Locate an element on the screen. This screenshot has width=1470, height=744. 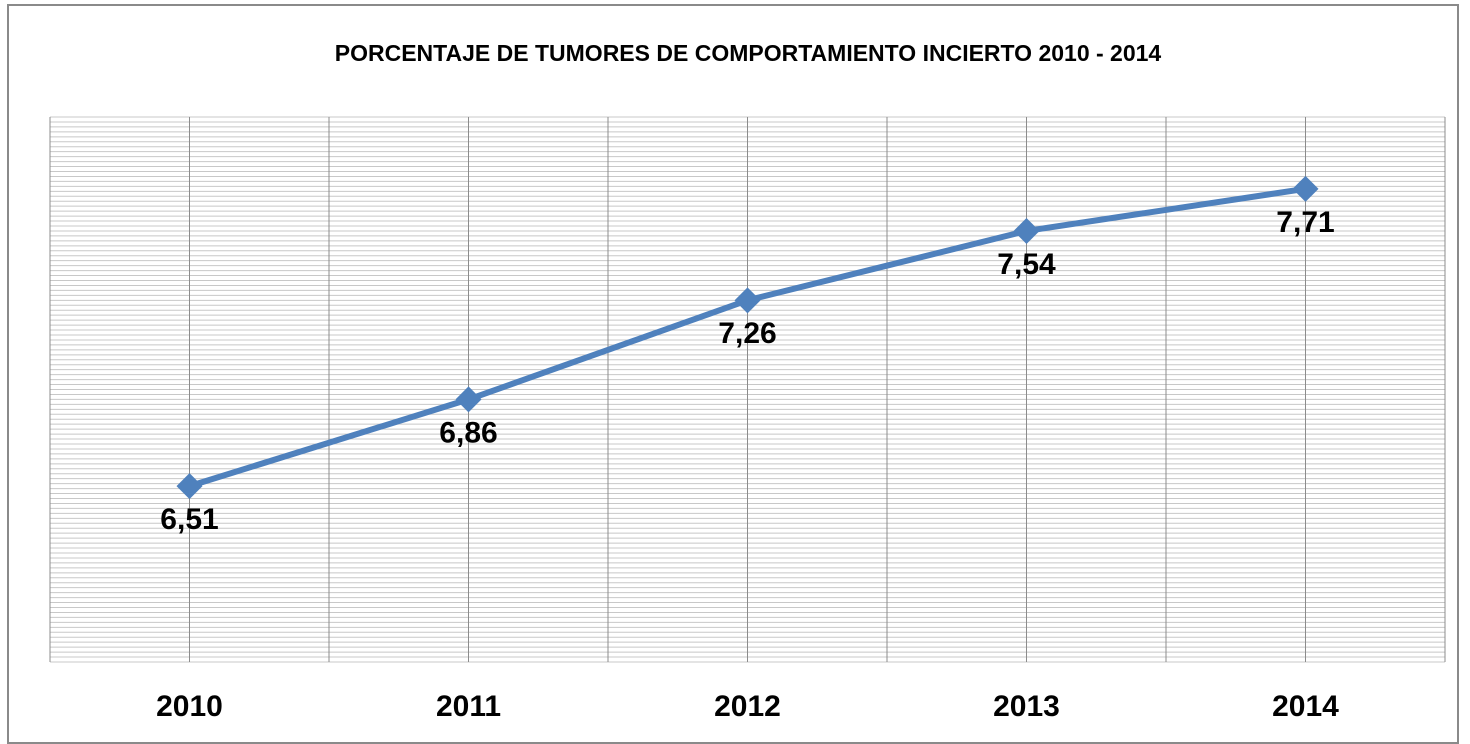
x-tick-label: 2012 is located at coordinates (747, 706).